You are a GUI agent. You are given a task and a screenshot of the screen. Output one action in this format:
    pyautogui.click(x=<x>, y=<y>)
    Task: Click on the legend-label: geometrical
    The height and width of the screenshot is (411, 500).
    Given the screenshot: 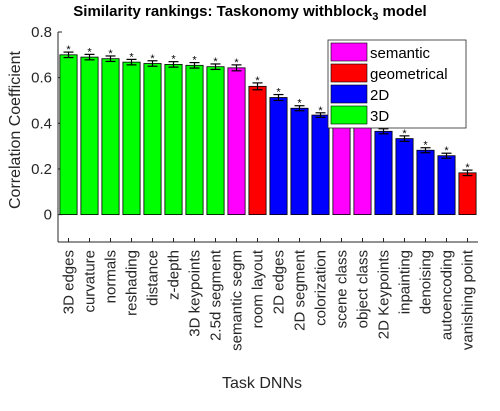 What is the action you would take?
    pyautogui.click(x=409, y=74)
    